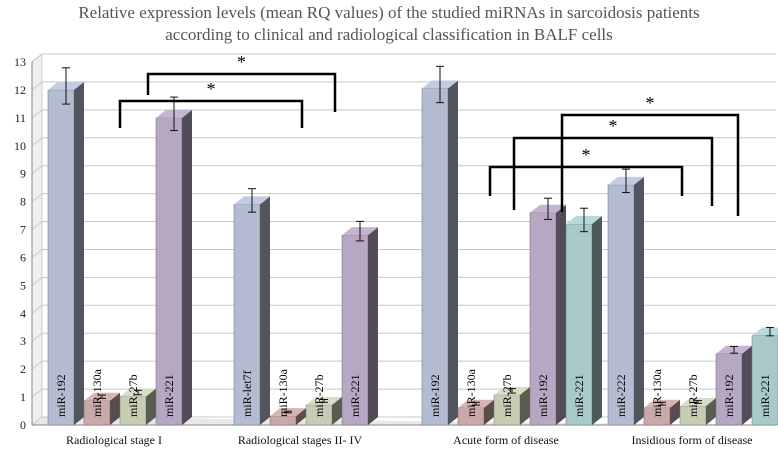  What do you see at coordinates (23, 425) in the screenshot?
I see `y-tick-label: 0` at bounding box center [23, 425].